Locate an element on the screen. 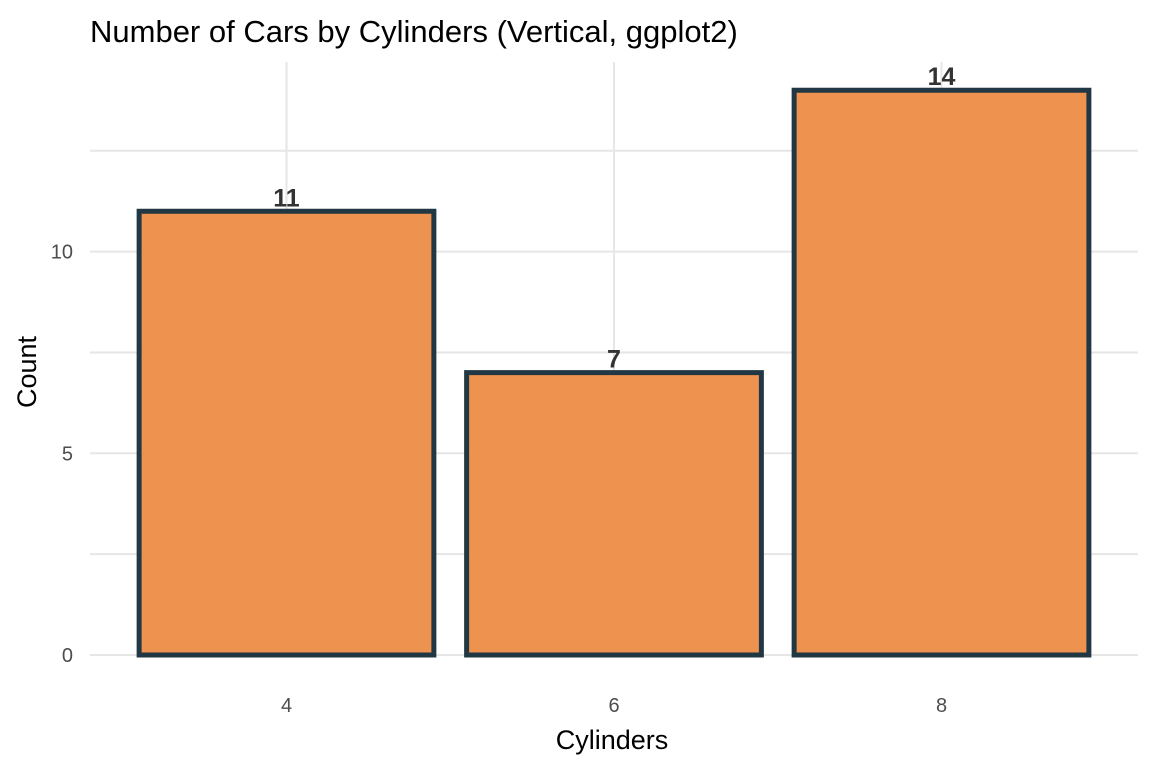 Image resolution: width=1152 pixels, height=768 pixels. bar-data-label: 11 is located at coordinates (286, 198).